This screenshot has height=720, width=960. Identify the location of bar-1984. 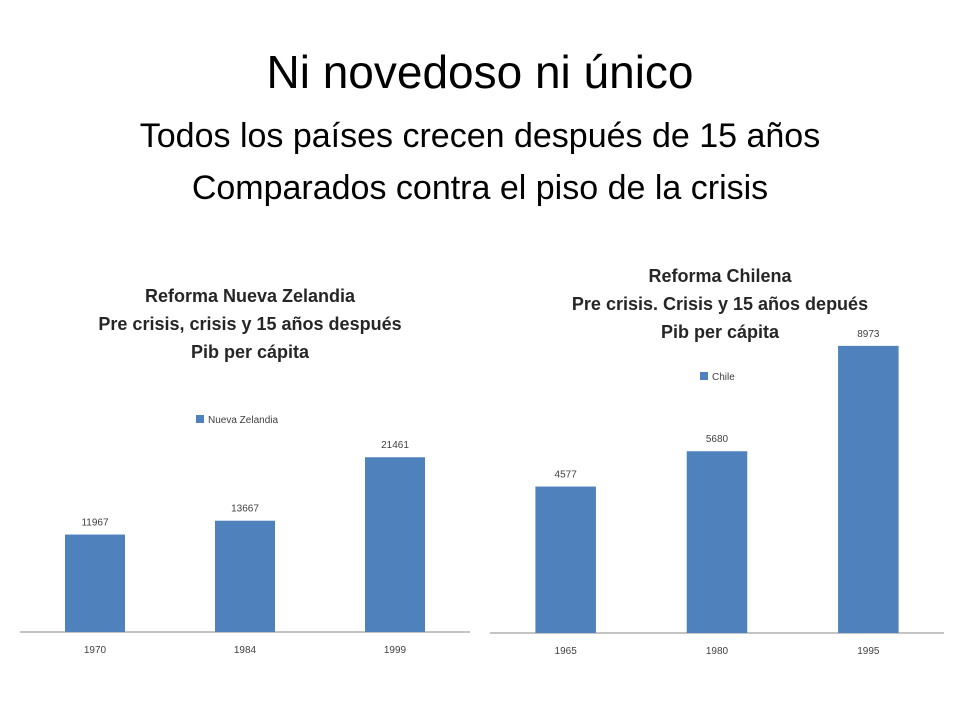
(245, 576).